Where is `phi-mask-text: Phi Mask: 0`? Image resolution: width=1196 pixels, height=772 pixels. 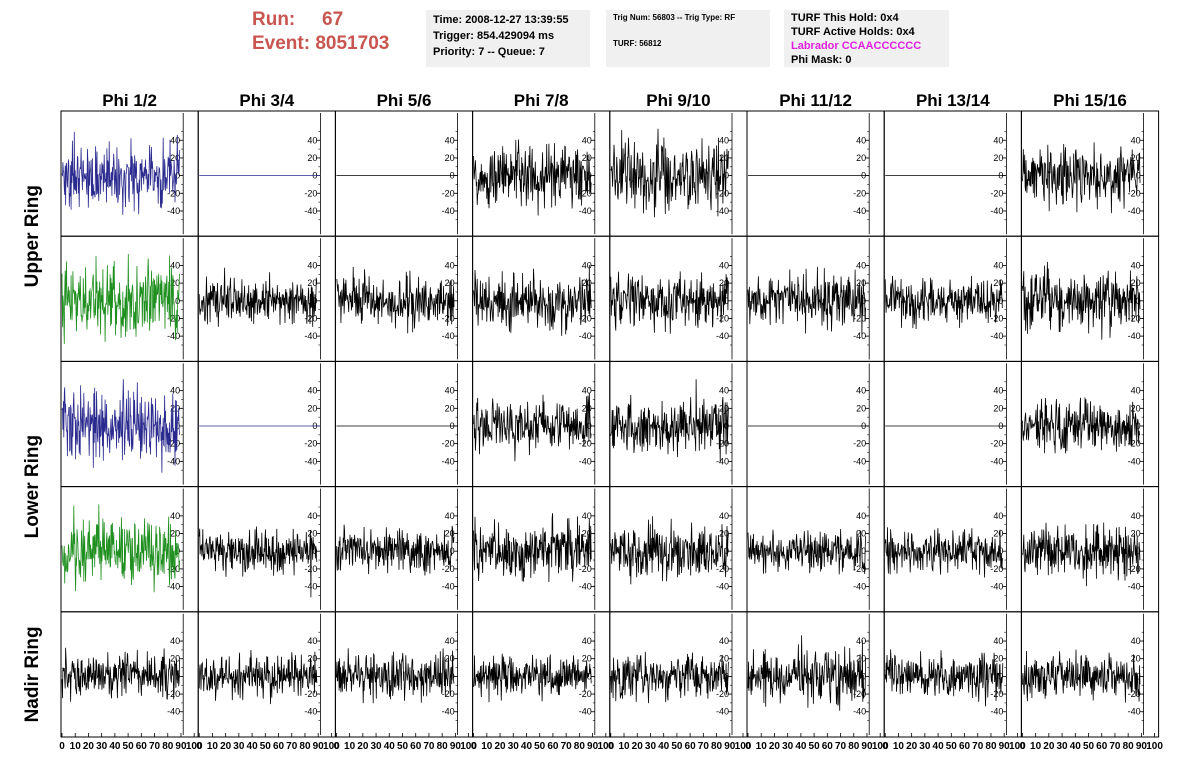
phi-mask-text: Phi Mask: 0 is located at coordinates (821, 60).